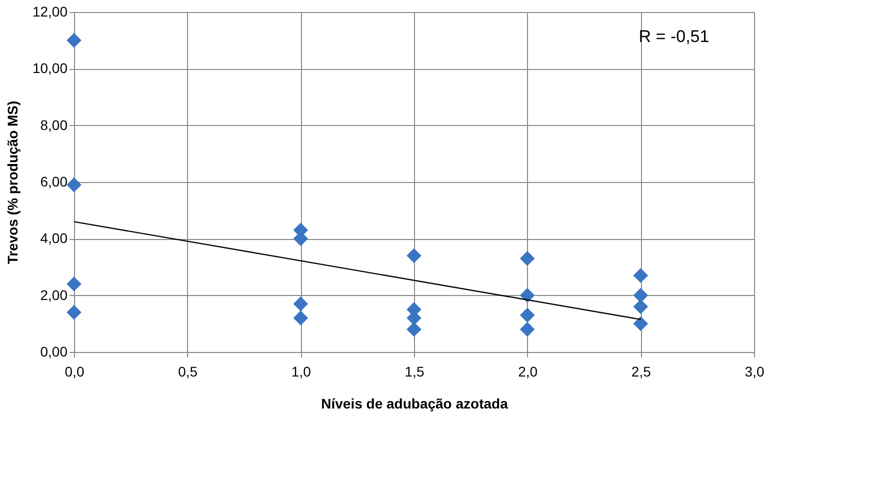 This screenshot has width=881, height=486. What do you see at coordinates (54, 294) in the screenshot?
I see `y-tick-label: 2,00` at bounding box center [54, 294].